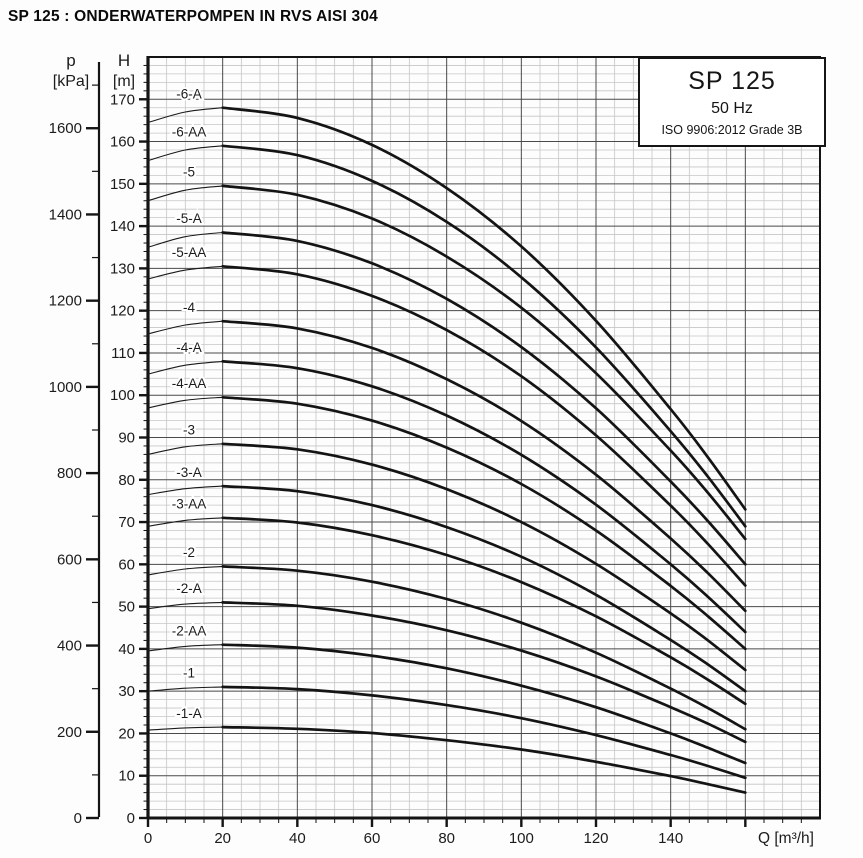 This screenshot has width=863, height=858. I want to click on flow-tick-label: 140, so click(670, 838).